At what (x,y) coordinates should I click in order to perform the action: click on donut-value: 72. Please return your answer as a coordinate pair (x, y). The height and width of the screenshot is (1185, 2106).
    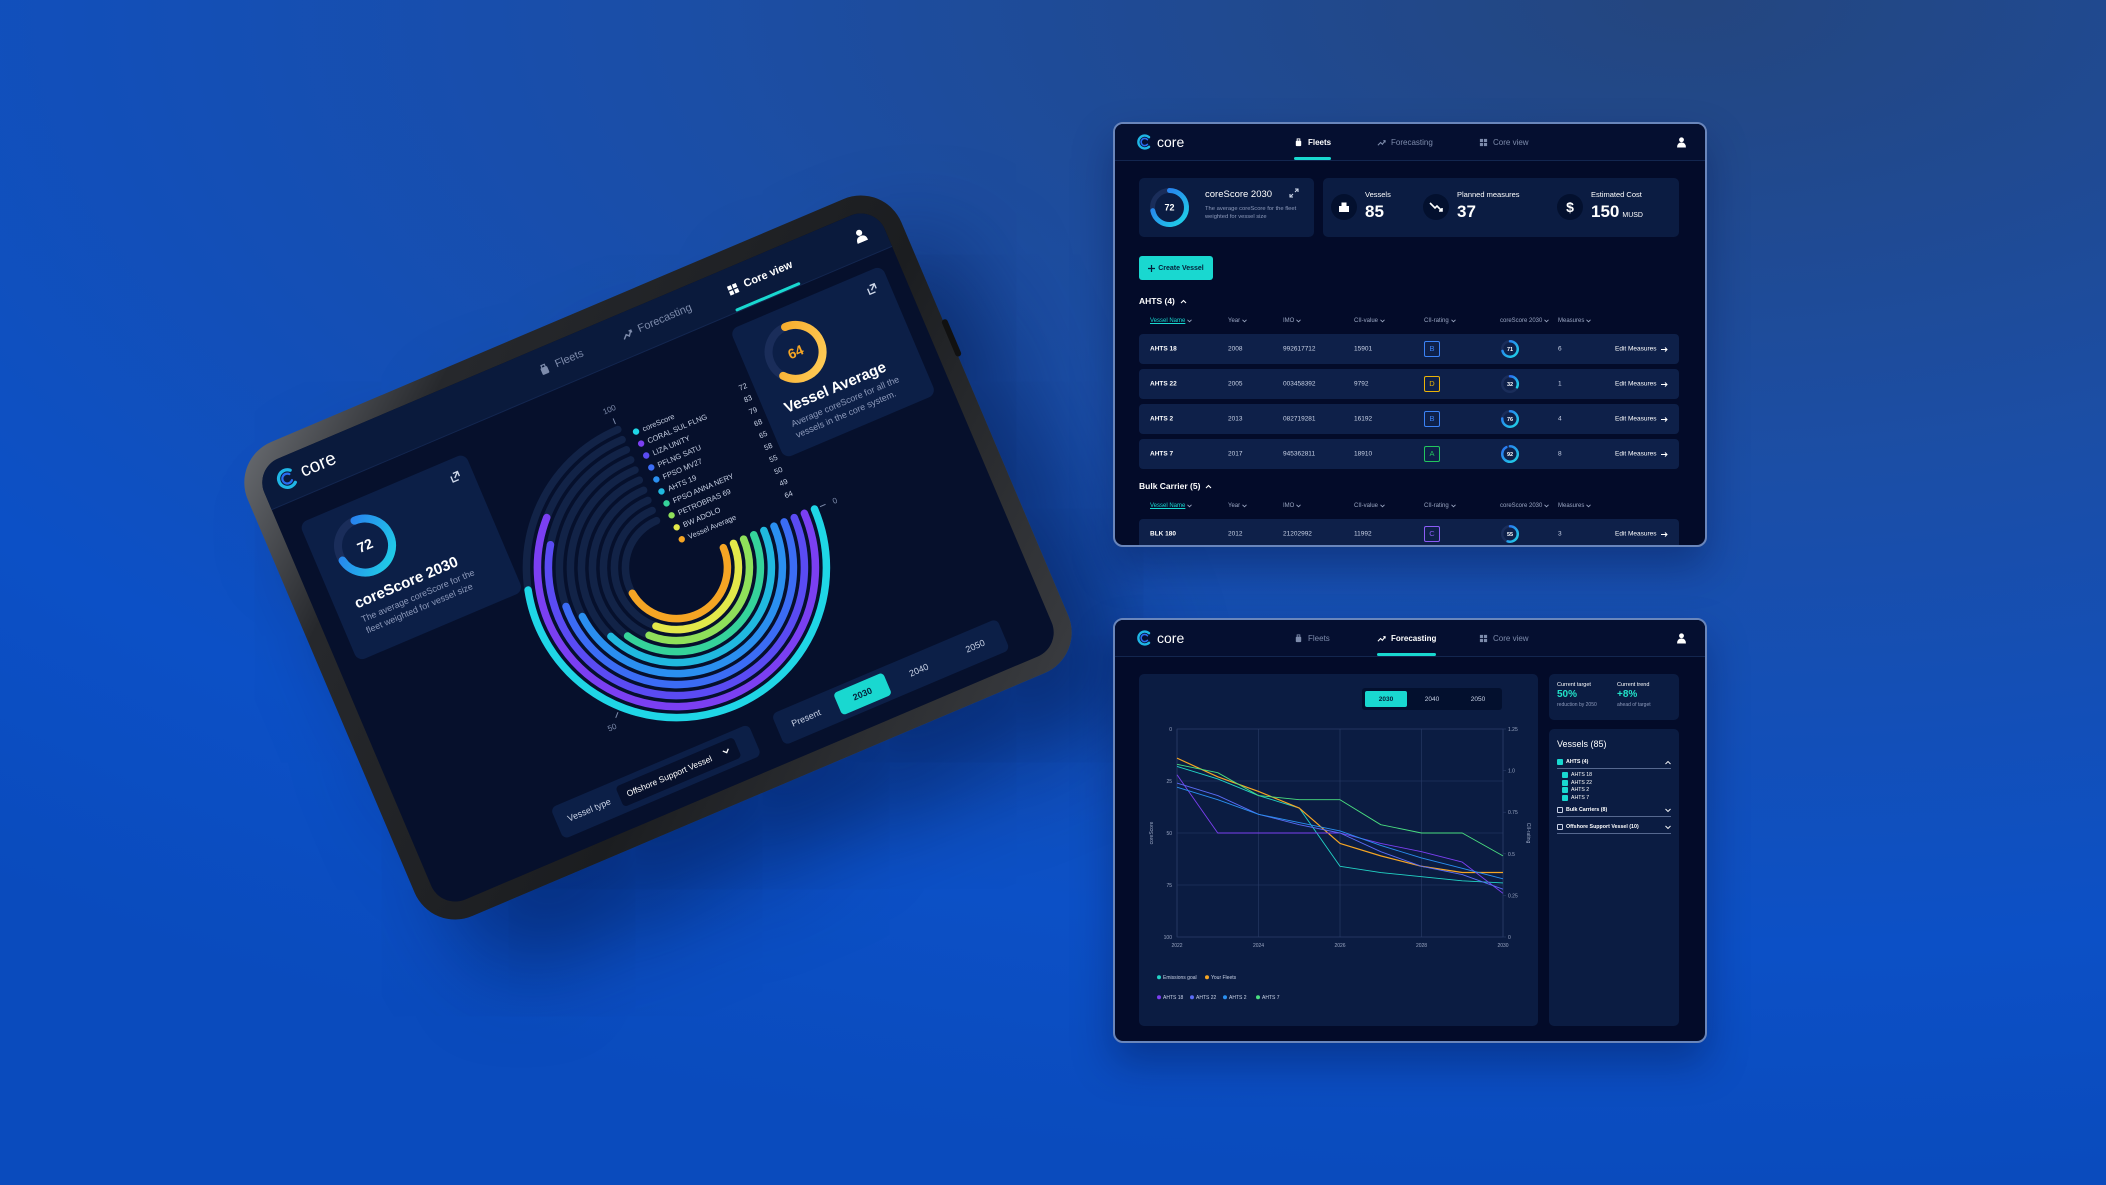
    Looking at the image, I should click on (1169, 208).